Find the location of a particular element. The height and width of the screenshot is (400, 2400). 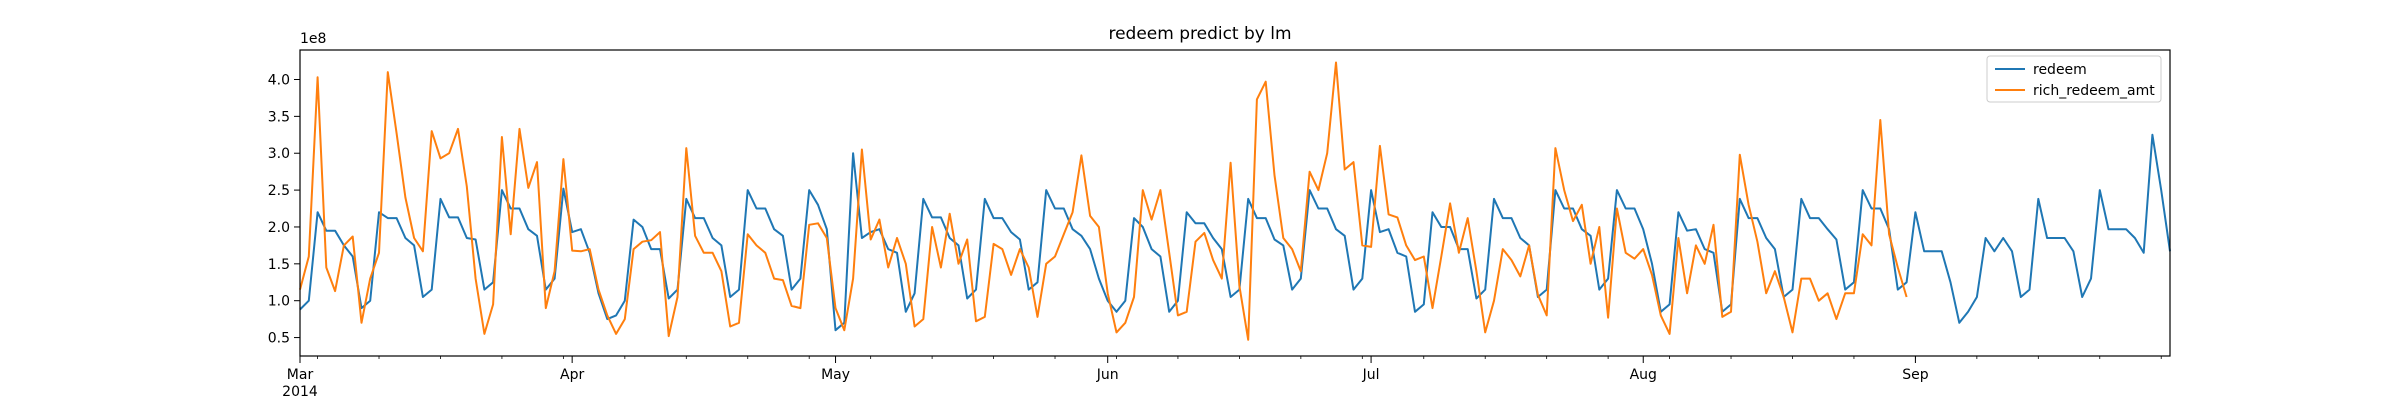

x-tick-label: Sep is located at coordinates (1915, 375).